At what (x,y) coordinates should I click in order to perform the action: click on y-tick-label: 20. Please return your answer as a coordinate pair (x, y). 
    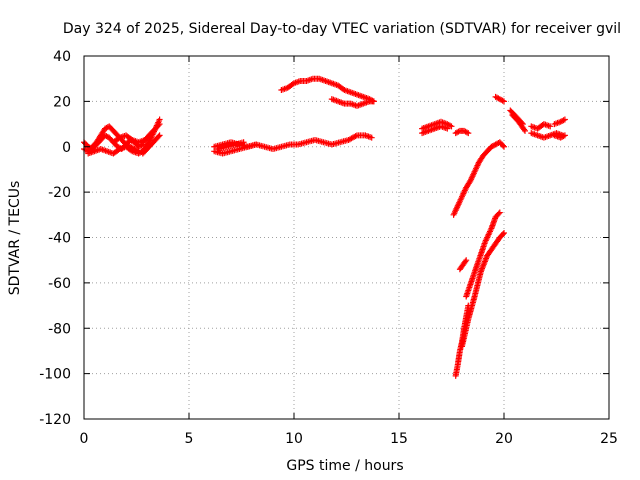
    Looking at the image, I should click on (62, 102).